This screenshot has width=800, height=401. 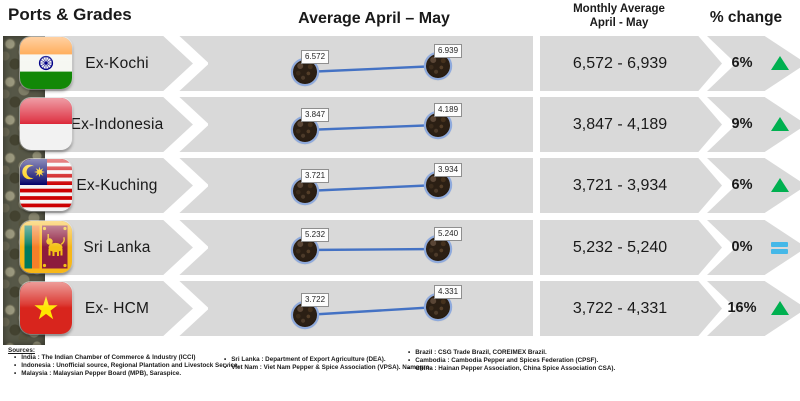 I want to click on pct-change-value: 9%, so click(x=742, y=124).